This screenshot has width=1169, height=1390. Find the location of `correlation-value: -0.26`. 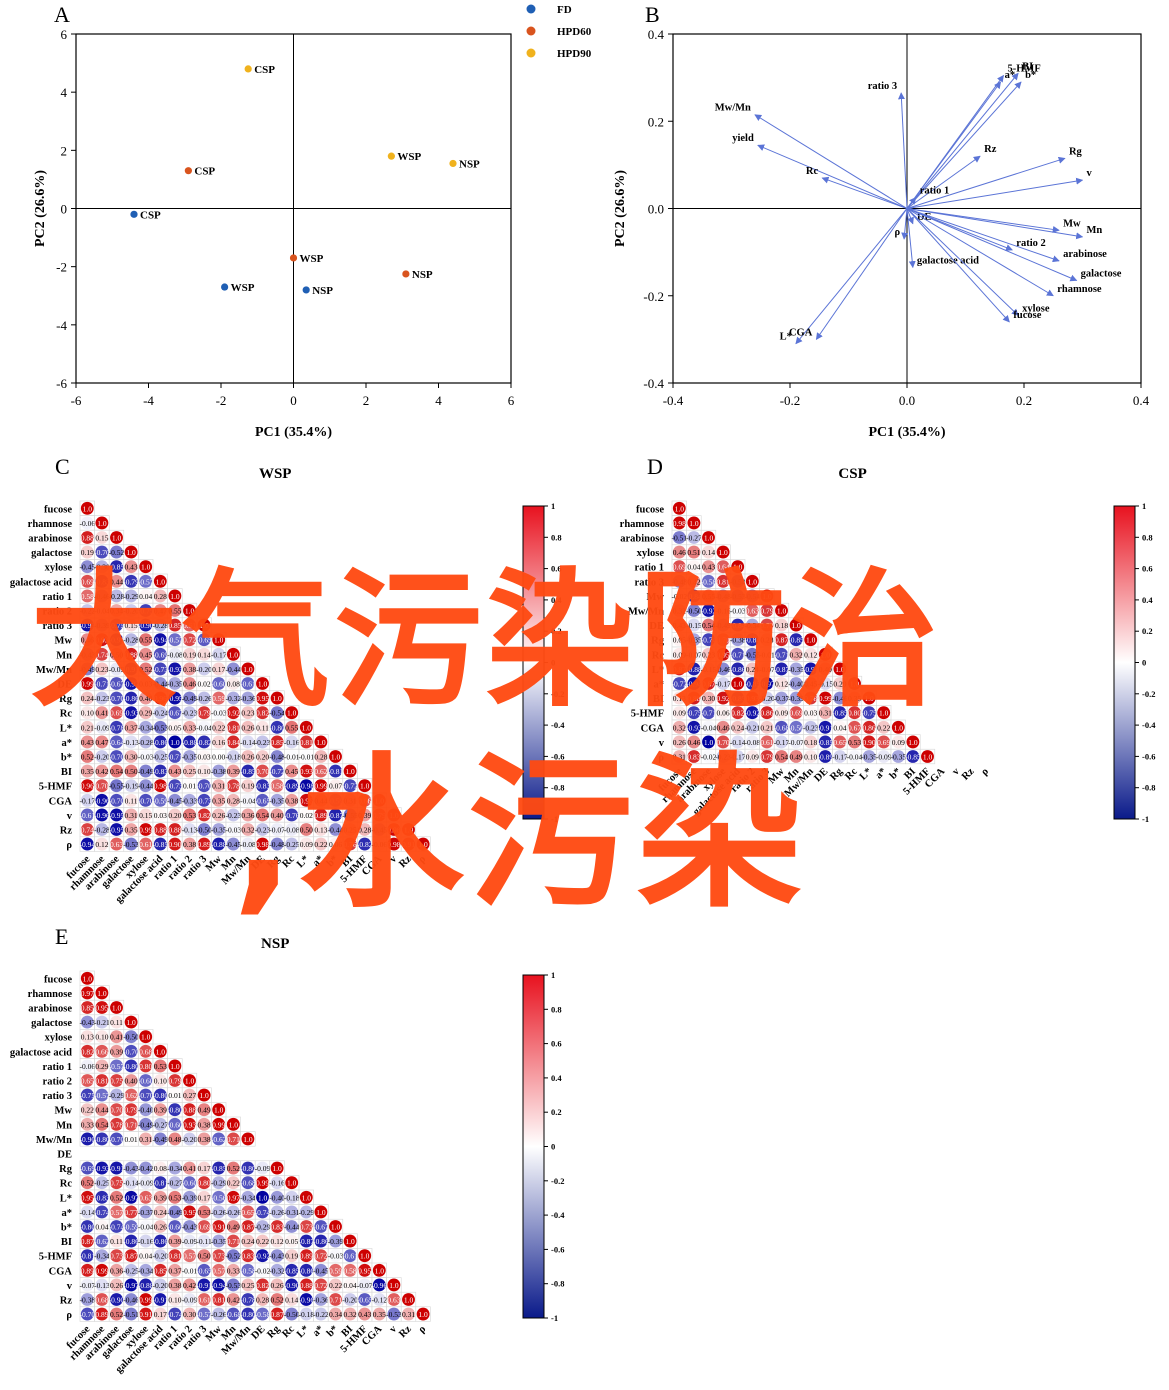

correlation-value: -0.26 is located at coordinates (277, 1212).